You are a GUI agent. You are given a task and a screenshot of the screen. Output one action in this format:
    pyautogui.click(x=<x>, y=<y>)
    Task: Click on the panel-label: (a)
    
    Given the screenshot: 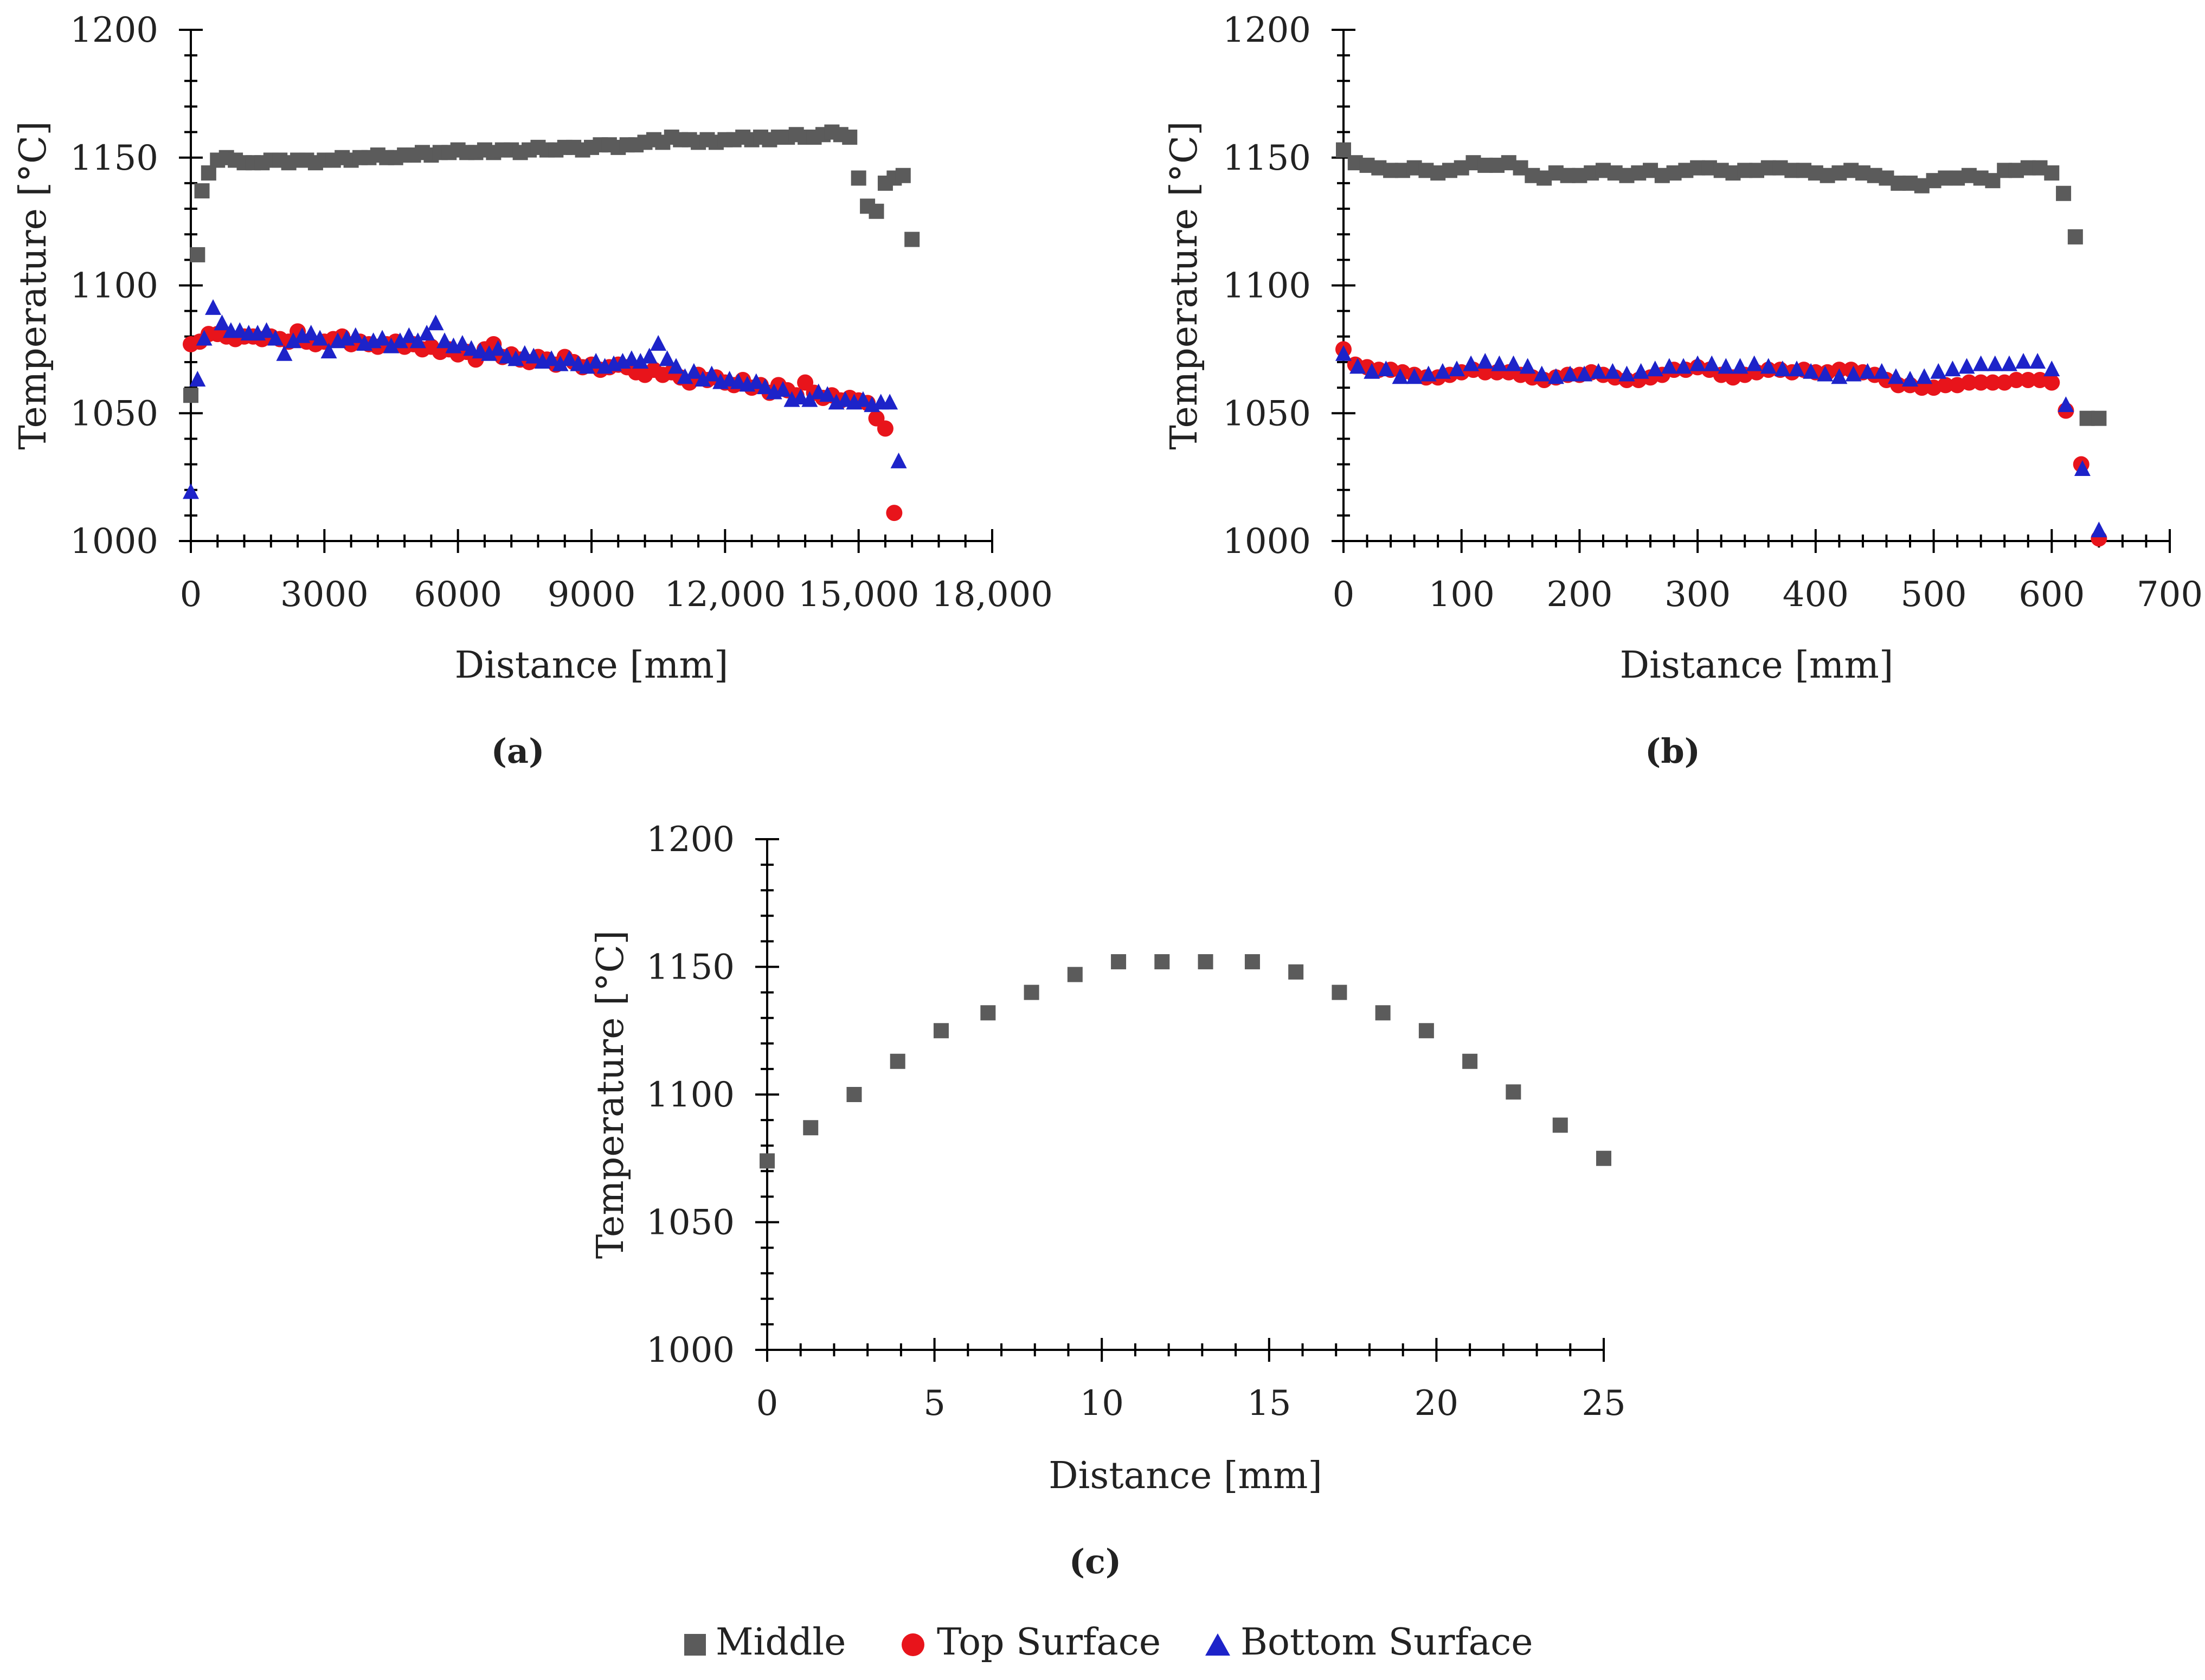 What is the action you would take?
    pyautogui.click(x=518, y=751)
    